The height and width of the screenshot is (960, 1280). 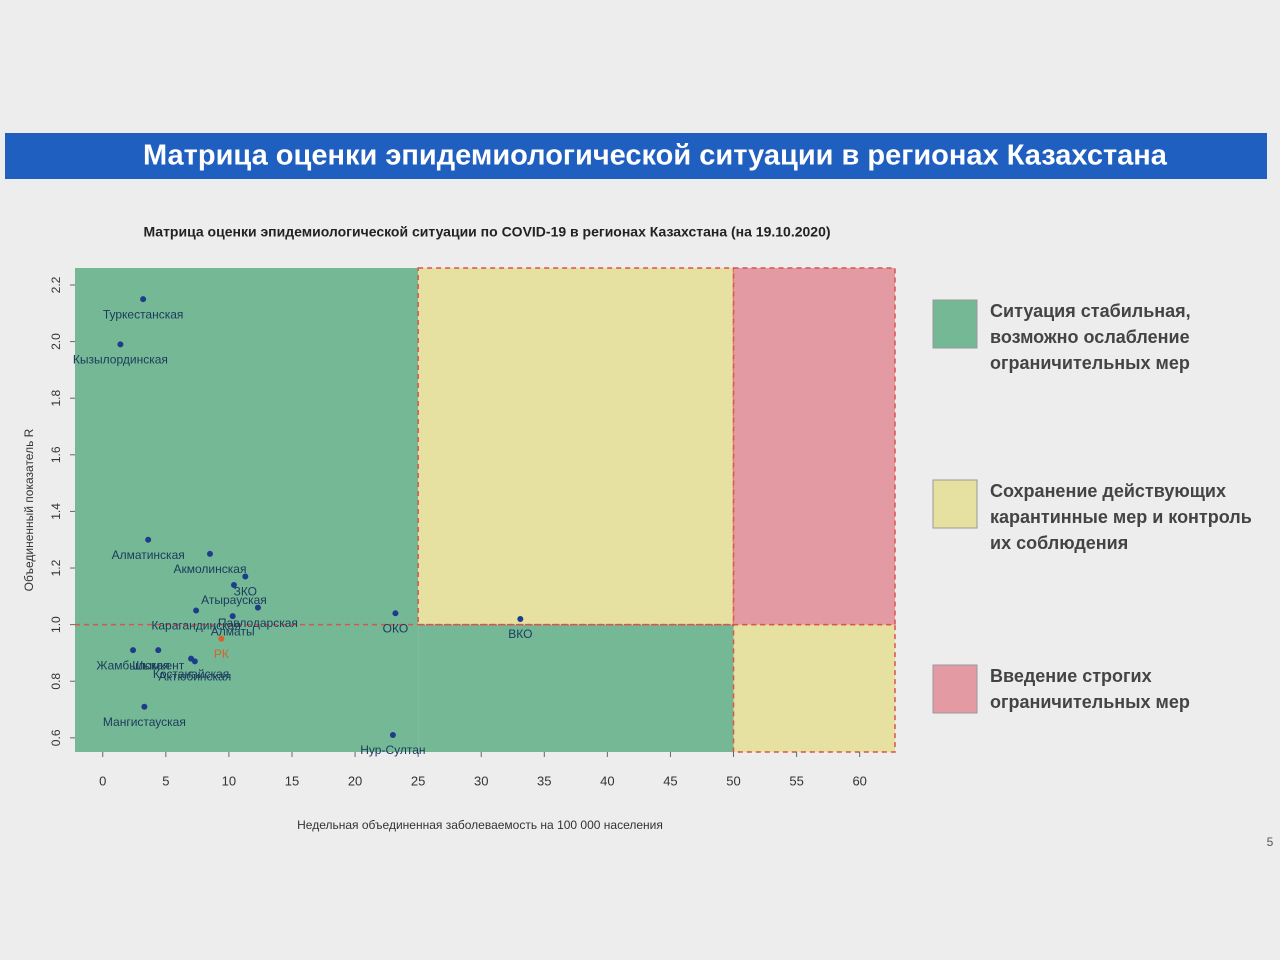 I want to click on point-label: Алматинская, so click(x=148, y=555).